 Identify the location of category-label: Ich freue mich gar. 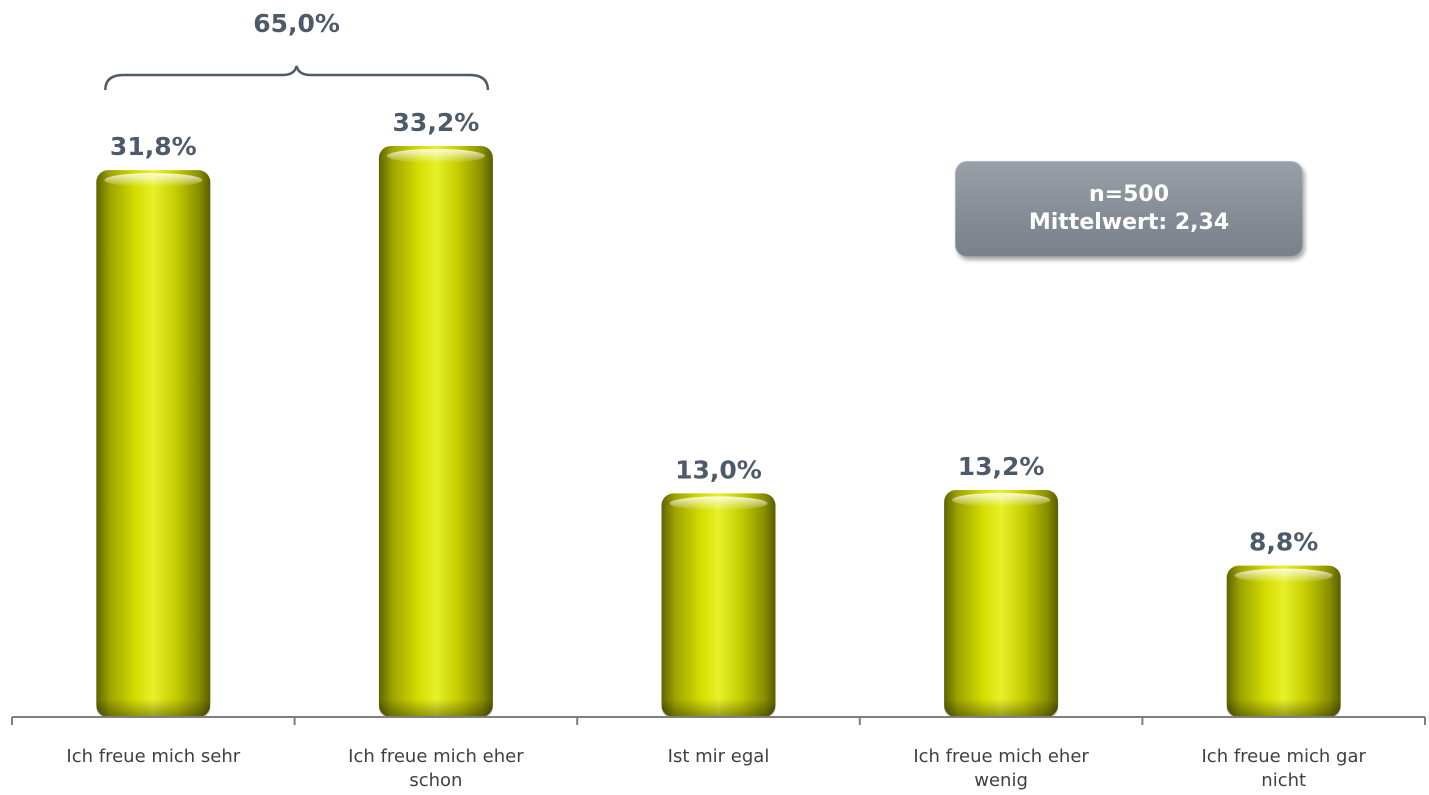
(1284, 756).